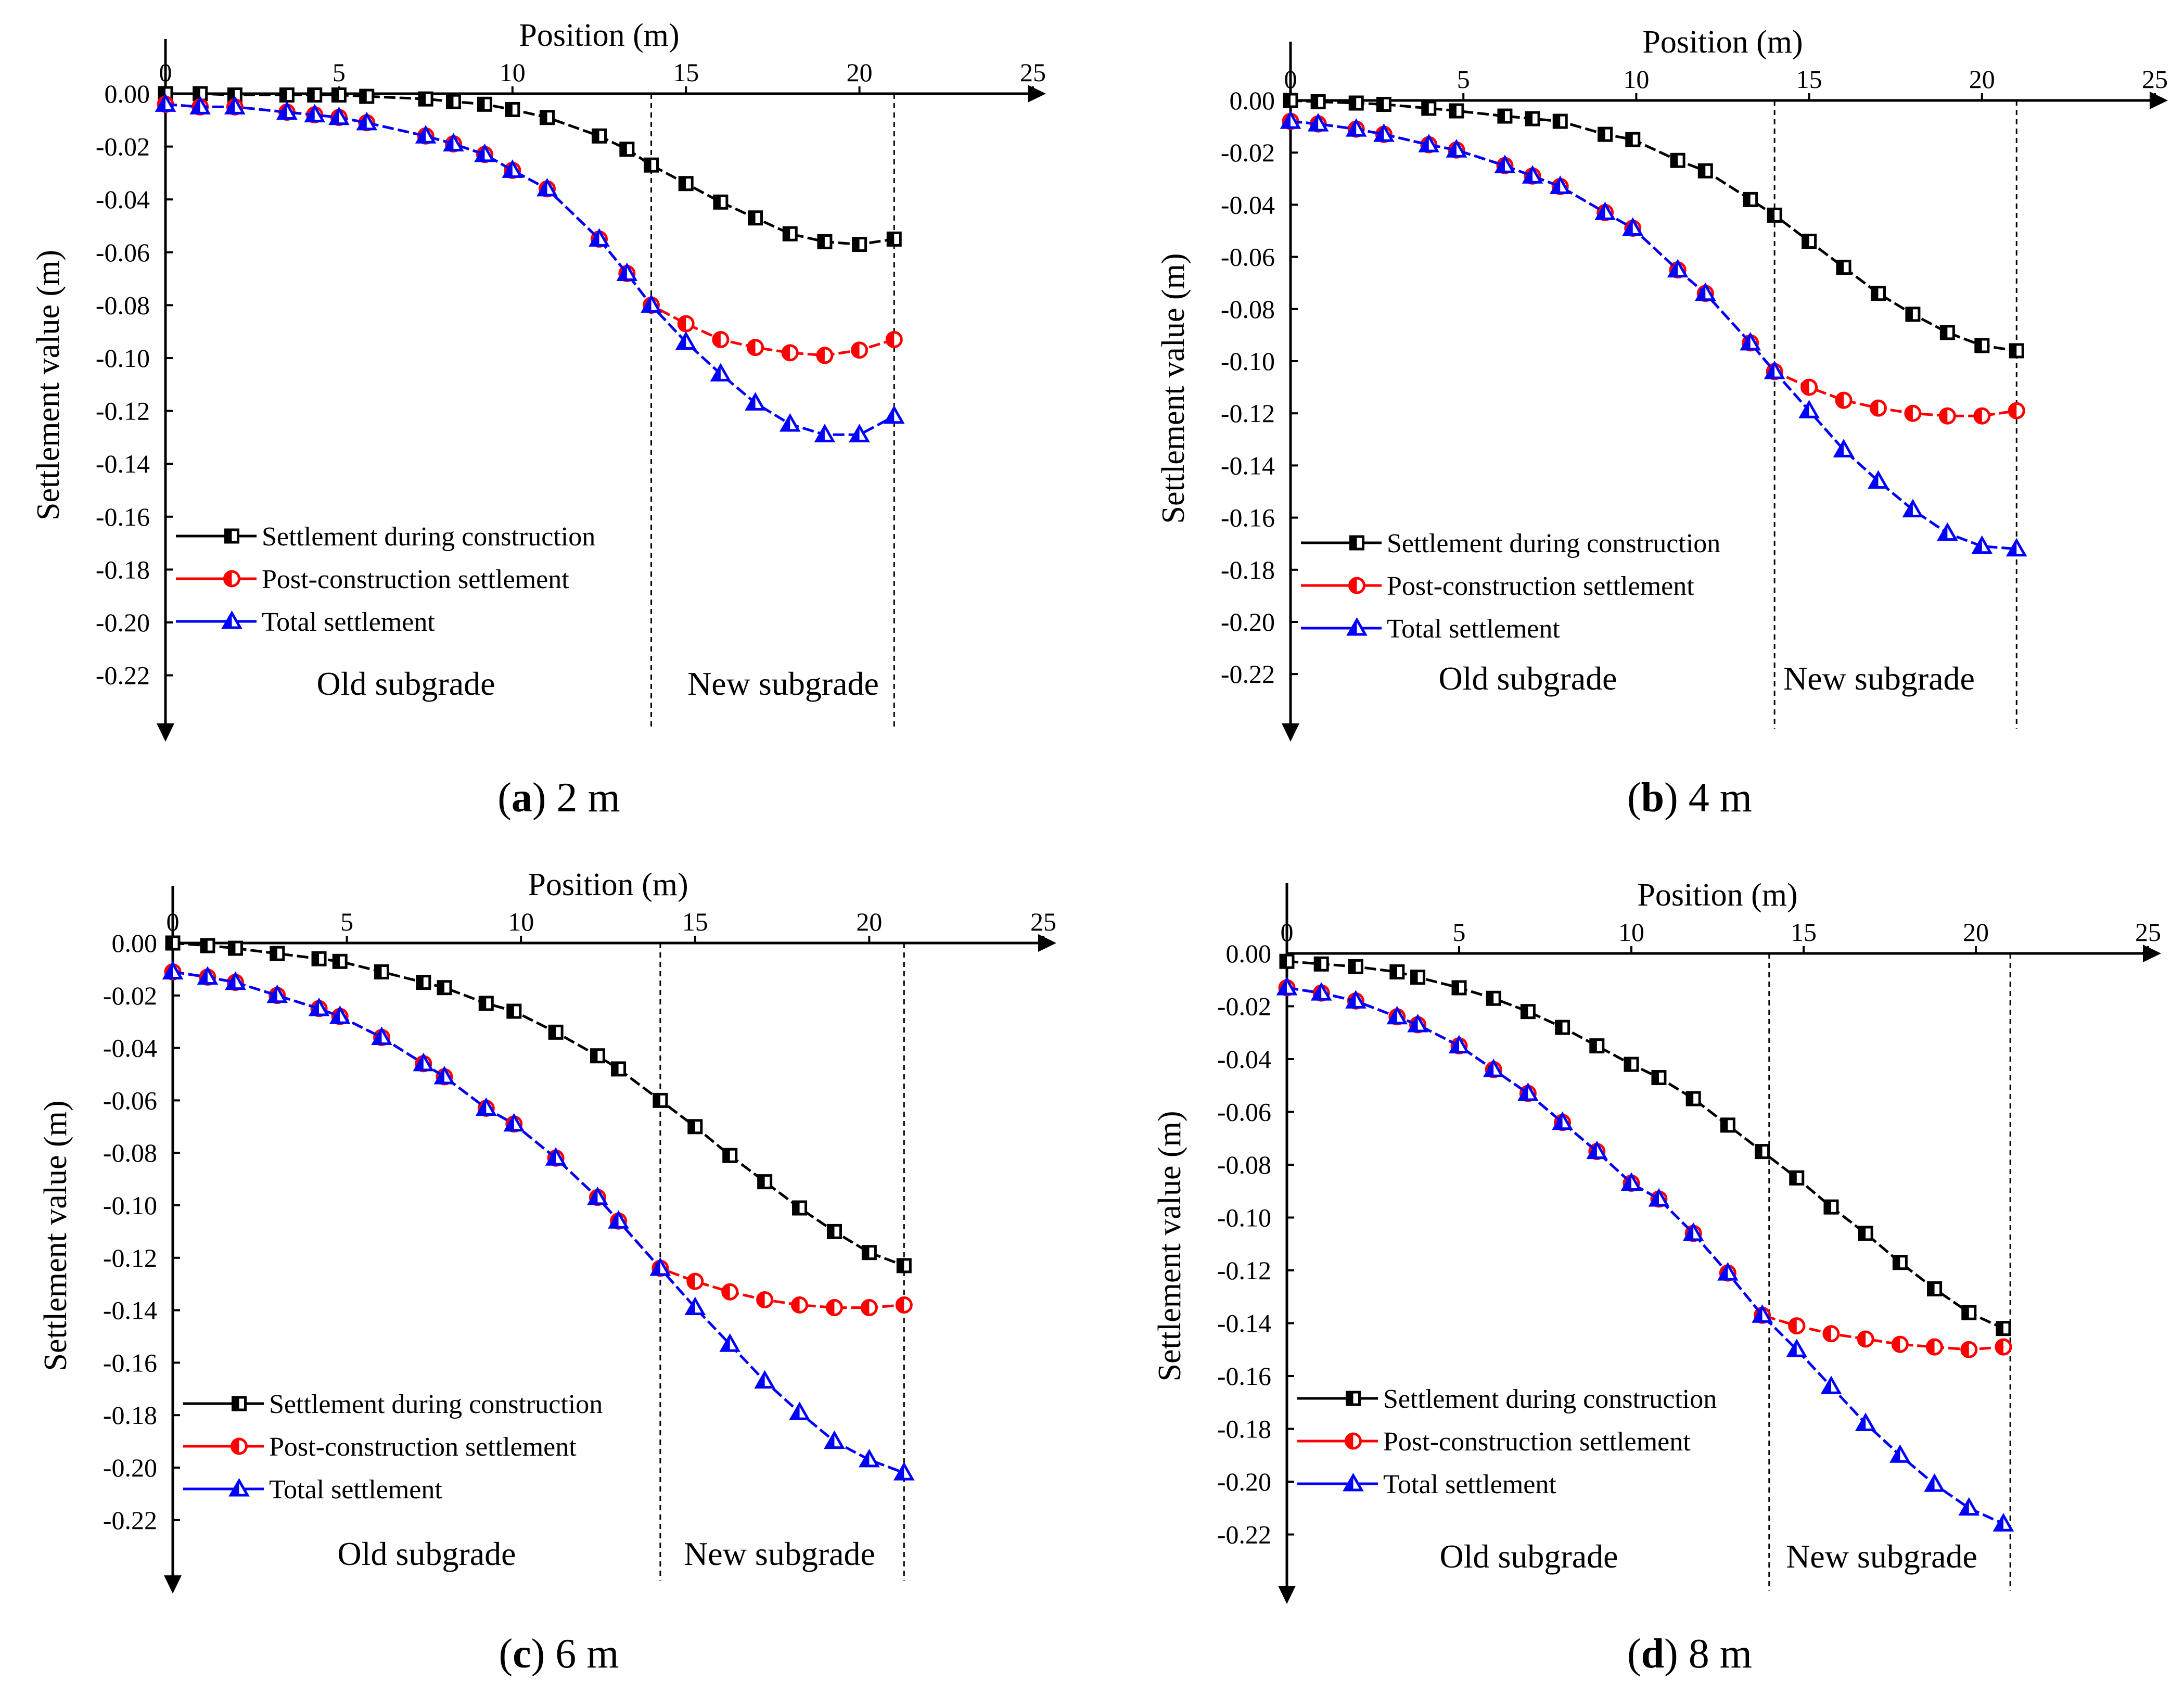 Image resolution: width=2184 pixels, height=1694 pixels. I want to click on panel-b-y-tick-label: -0.16, so click(1248, 517).